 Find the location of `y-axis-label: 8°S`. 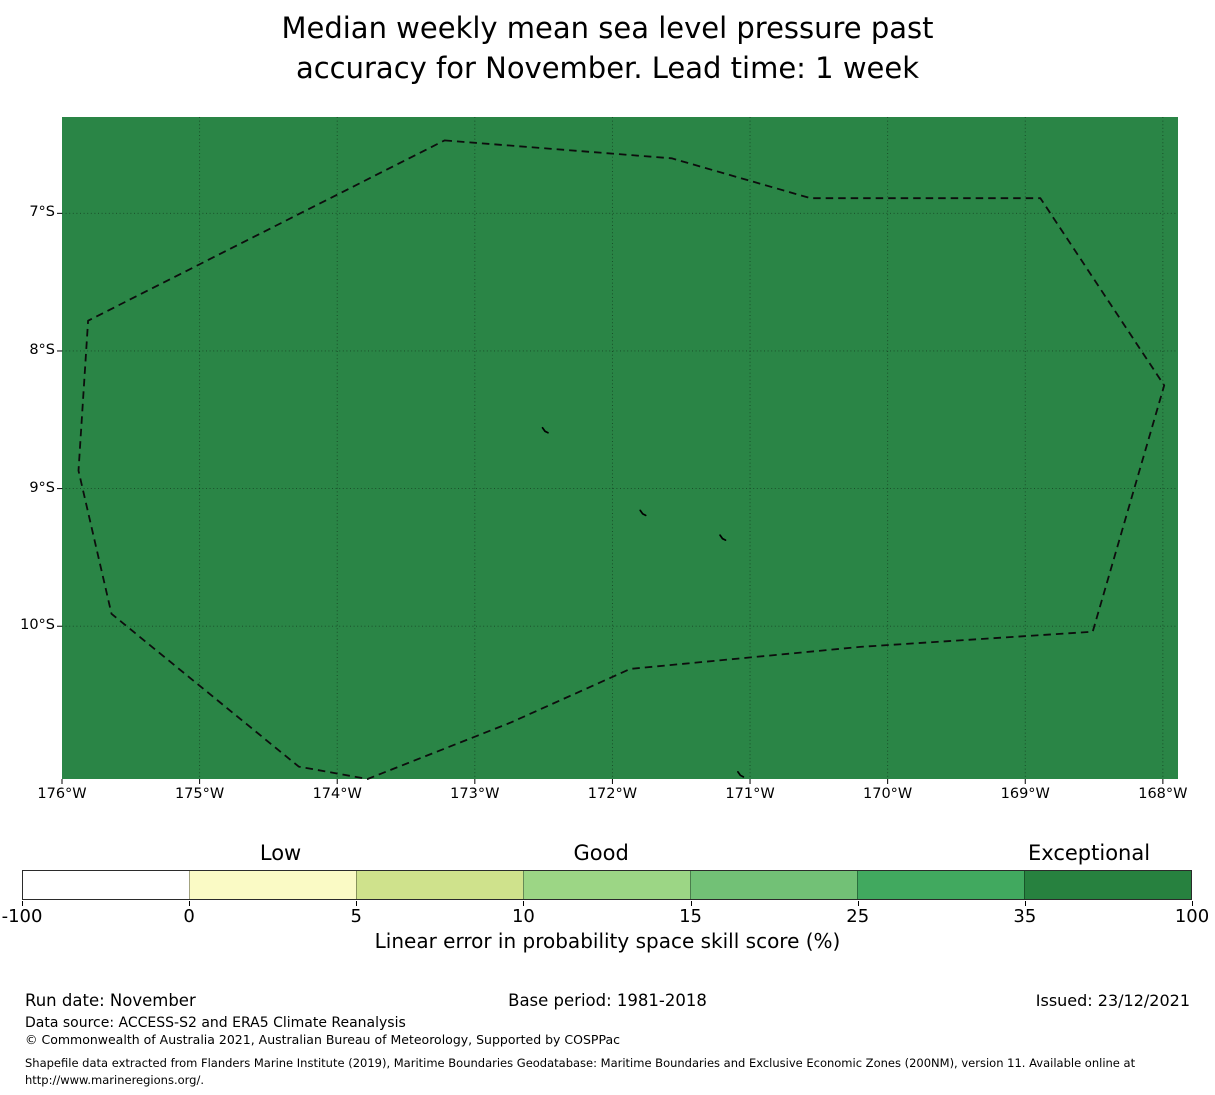

y-axis-label: 8°S is located at coordinates (42, 349).